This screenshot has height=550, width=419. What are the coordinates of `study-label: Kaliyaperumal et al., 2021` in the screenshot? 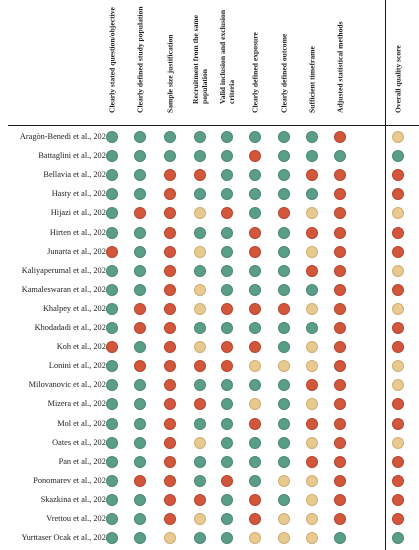 It's located at (65, 270).